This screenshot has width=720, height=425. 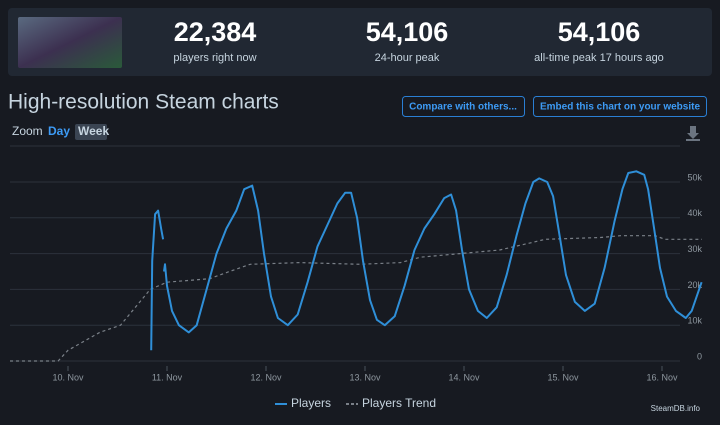 What do you see at coordinates (399, 403) in the screenshot?
I see `legend-label: Players Trend` at bounding box center [399, 403].